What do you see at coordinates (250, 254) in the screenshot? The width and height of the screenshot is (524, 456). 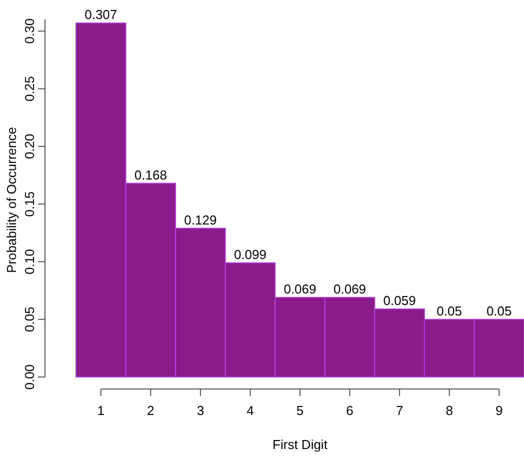 I see `data-label: 0.099` at bounding box center [250, 254].